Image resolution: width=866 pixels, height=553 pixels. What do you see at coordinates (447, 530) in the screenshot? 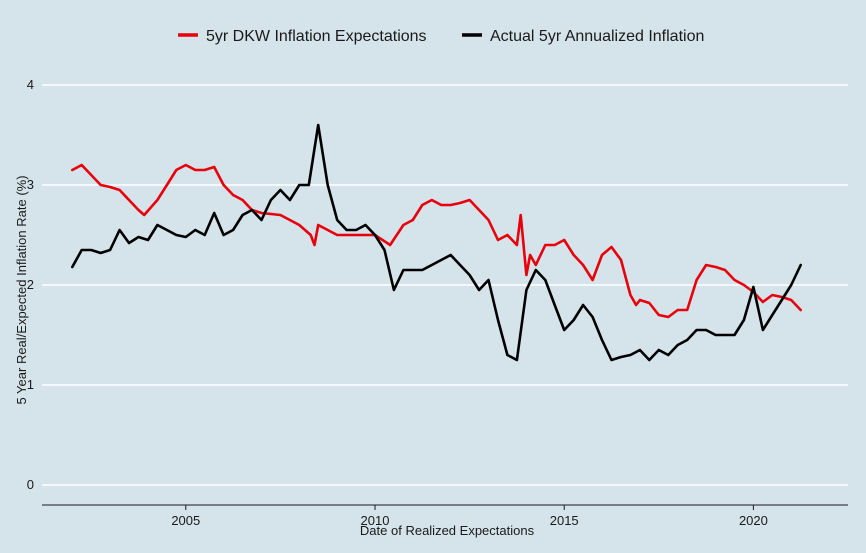
I see `x-axis-title: Date of Realized Expectations` at bounding box center [447, 530].